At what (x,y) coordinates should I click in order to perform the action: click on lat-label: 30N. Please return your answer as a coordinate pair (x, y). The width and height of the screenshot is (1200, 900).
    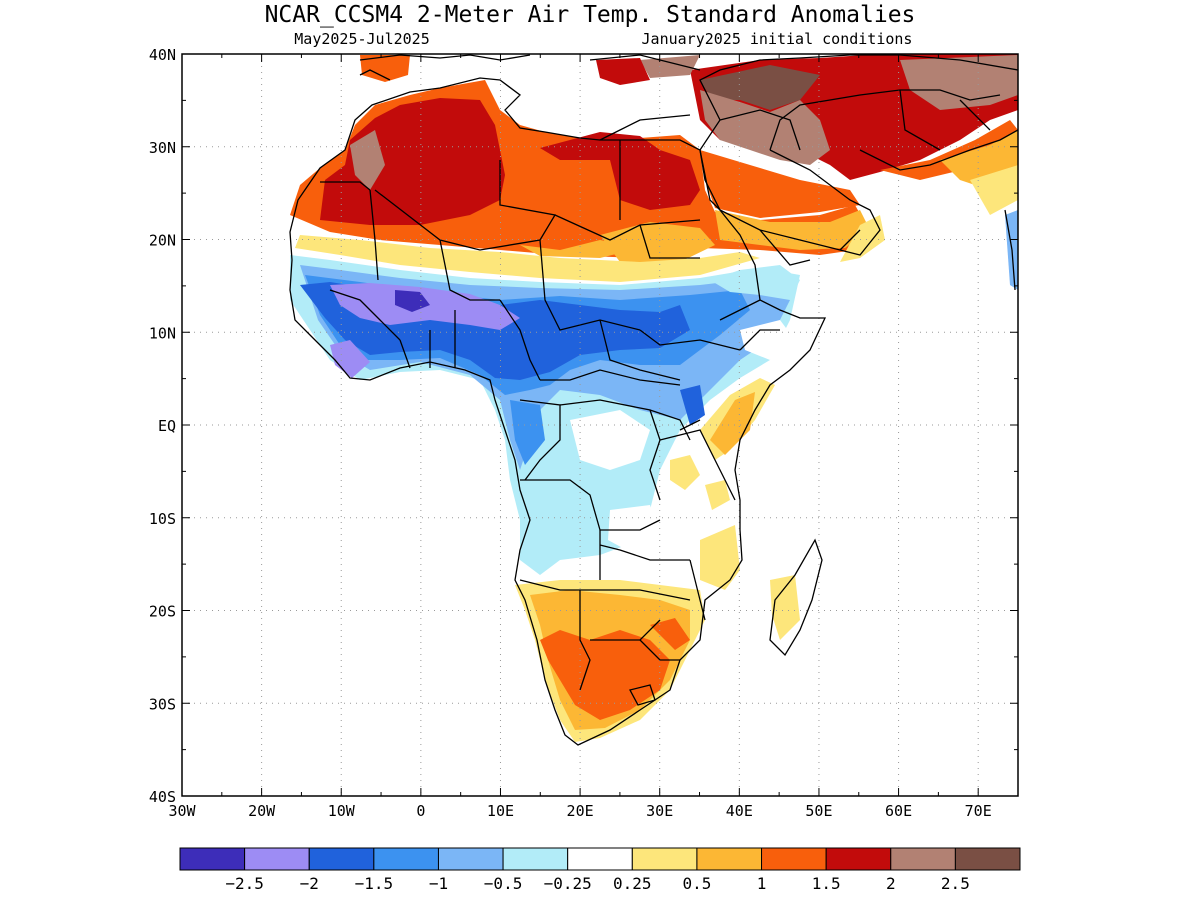
    Looking at the image, I should click on (162, 148).